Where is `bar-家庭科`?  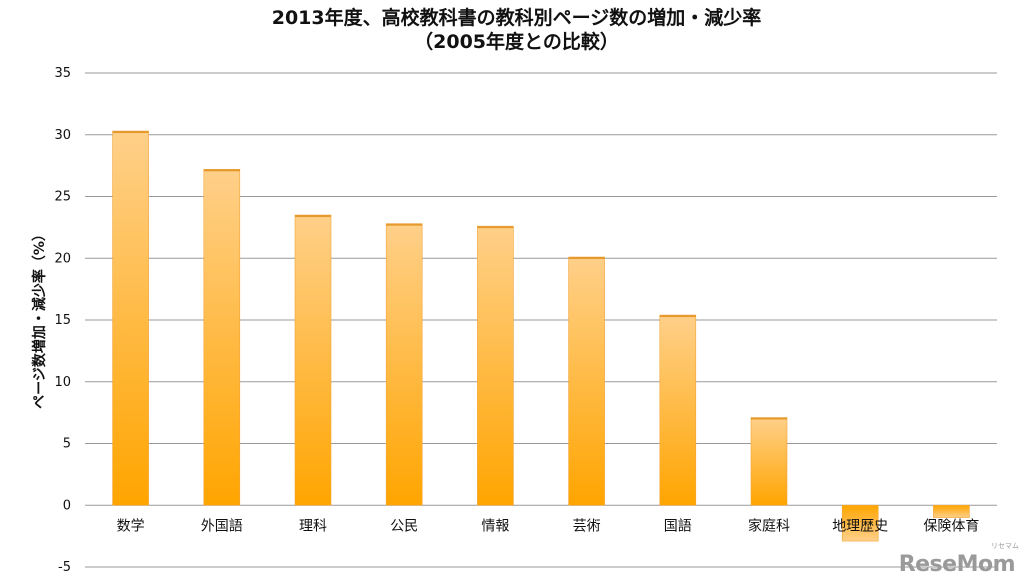
bar-家庭科 is located at coordinates (769, 461).